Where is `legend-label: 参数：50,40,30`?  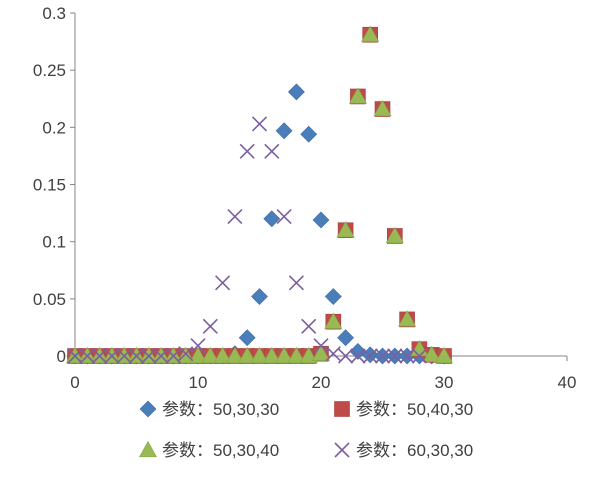 legend-label: 参数：50,40,30 is located at coordinates (414, 409).